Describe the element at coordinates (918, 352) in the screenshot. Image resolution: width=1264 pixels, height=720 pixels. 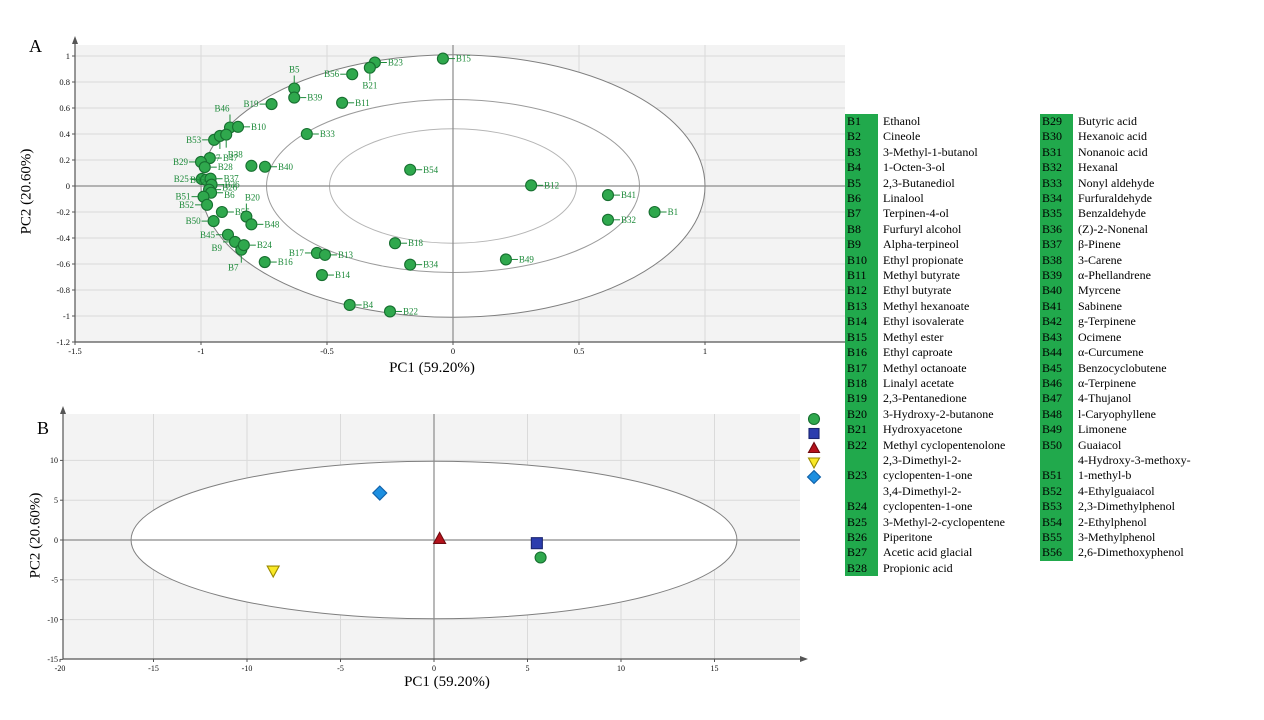
I see `compound-name: Ethyl caproate` at that location.